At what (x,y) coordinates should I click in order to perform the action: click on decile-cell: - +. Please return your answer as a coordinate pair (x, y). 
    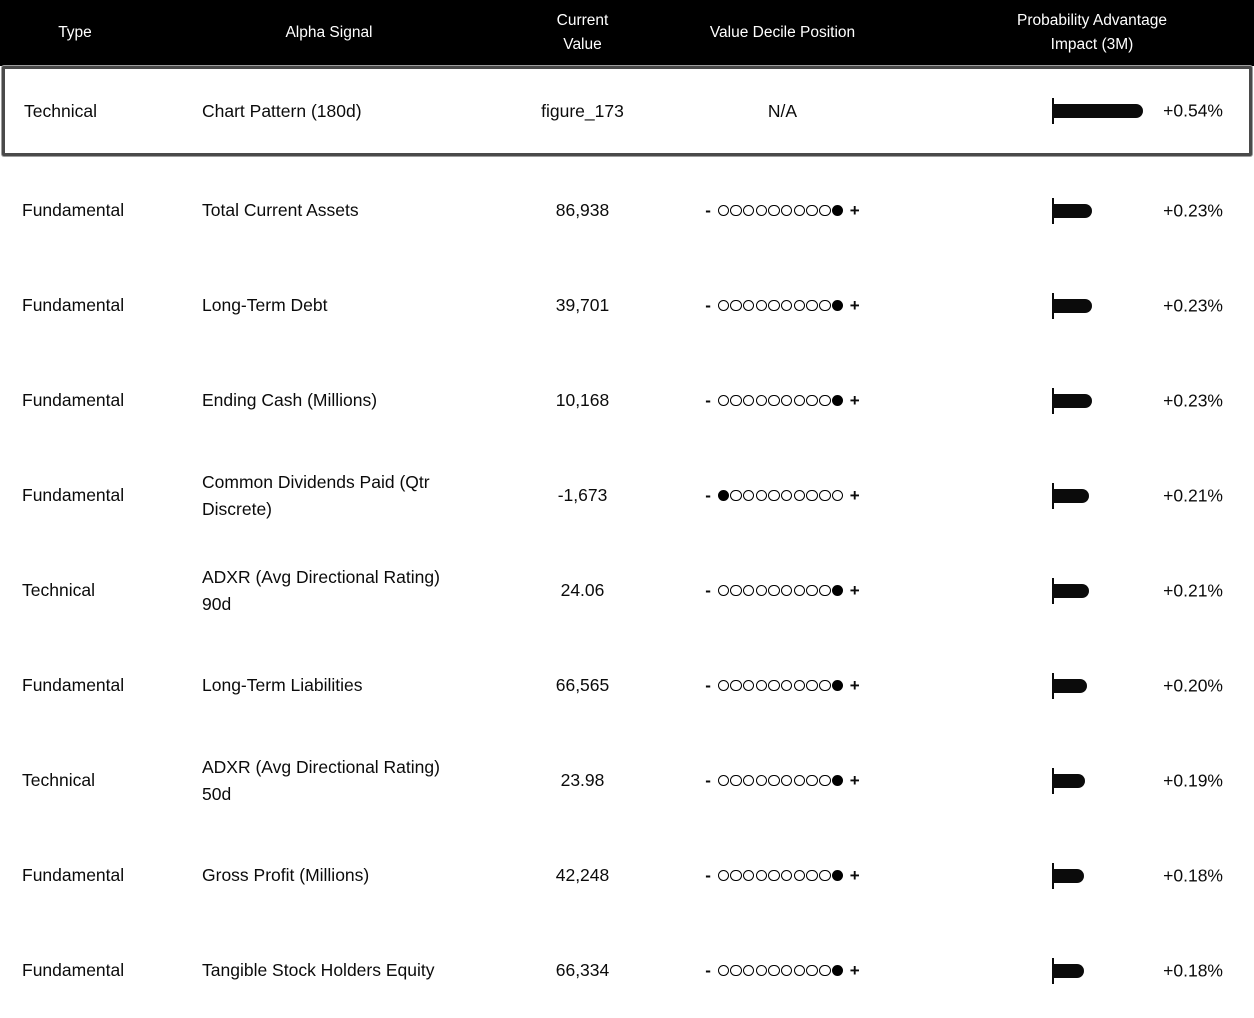
    Looking at the image, I should click on (782, 876).